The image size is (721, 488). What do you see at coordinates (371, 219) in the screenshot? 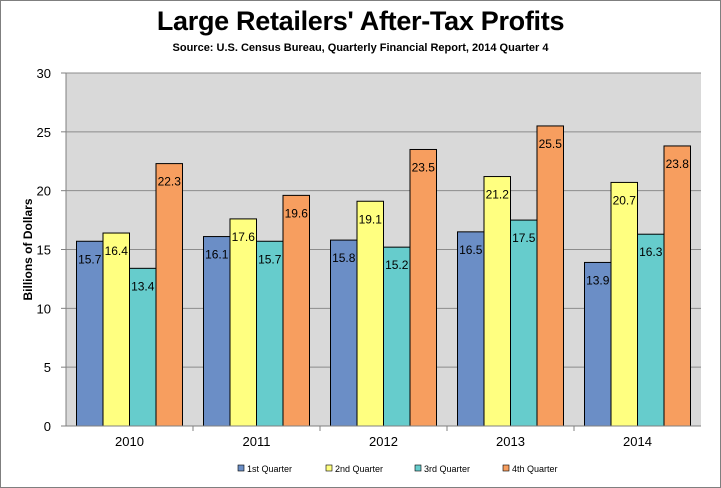
I see `data-label: 19.1` at bounding box center [371, 219].